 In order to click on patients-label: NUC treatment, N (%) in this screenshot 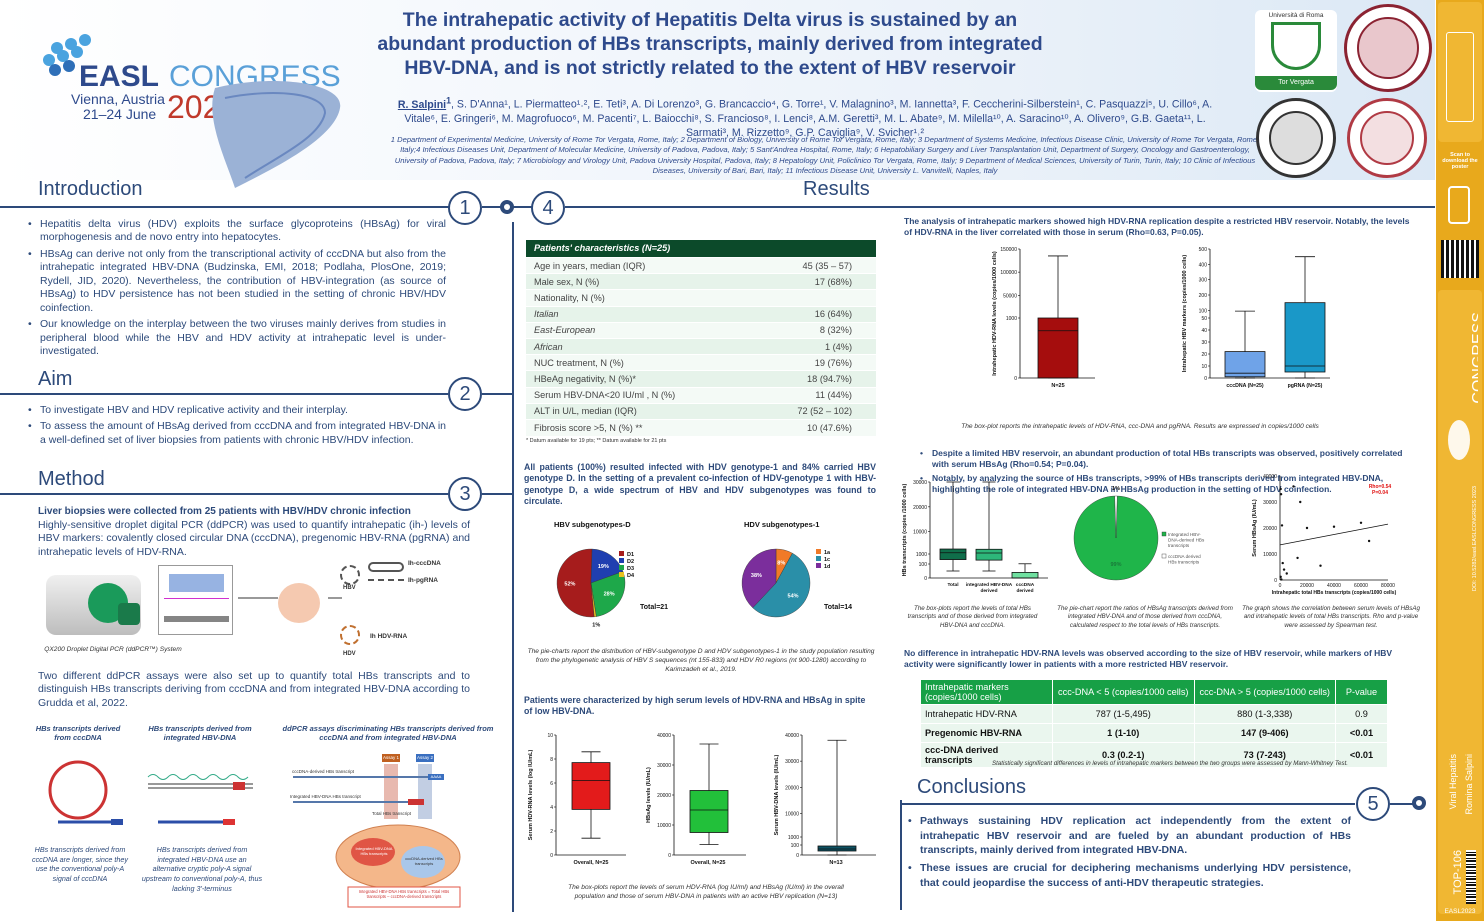, I will do `click(639, 362)`.